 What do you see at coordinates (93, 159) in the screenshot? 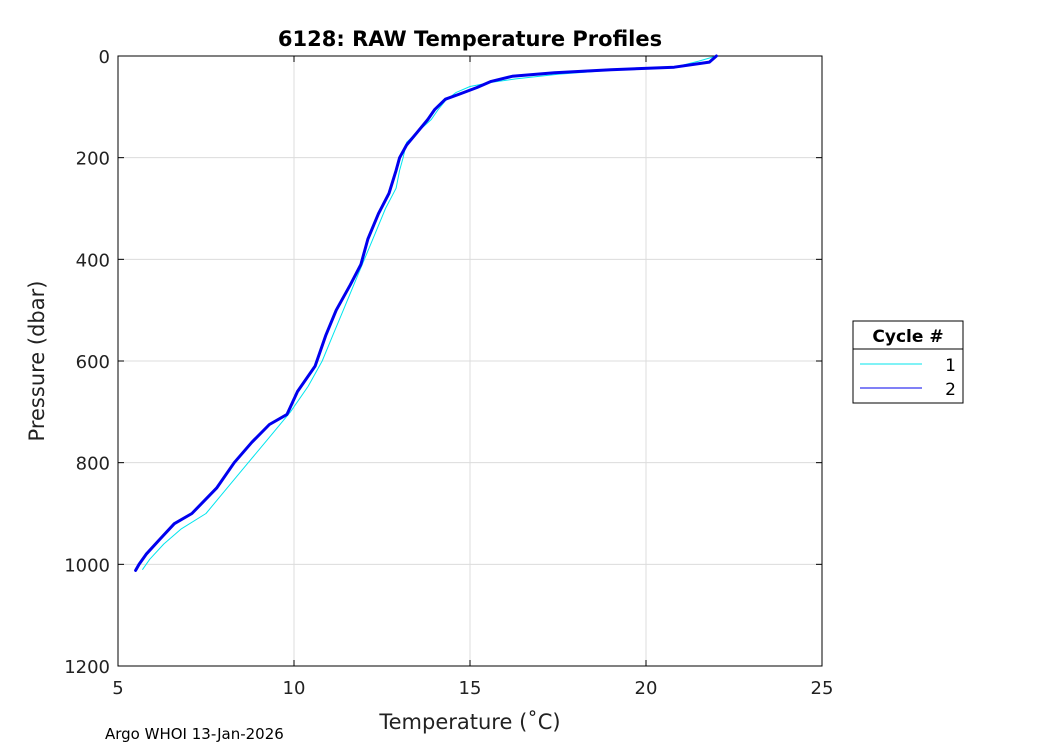
I see `y-tick-label: 200` at bounding box center [93, 159].